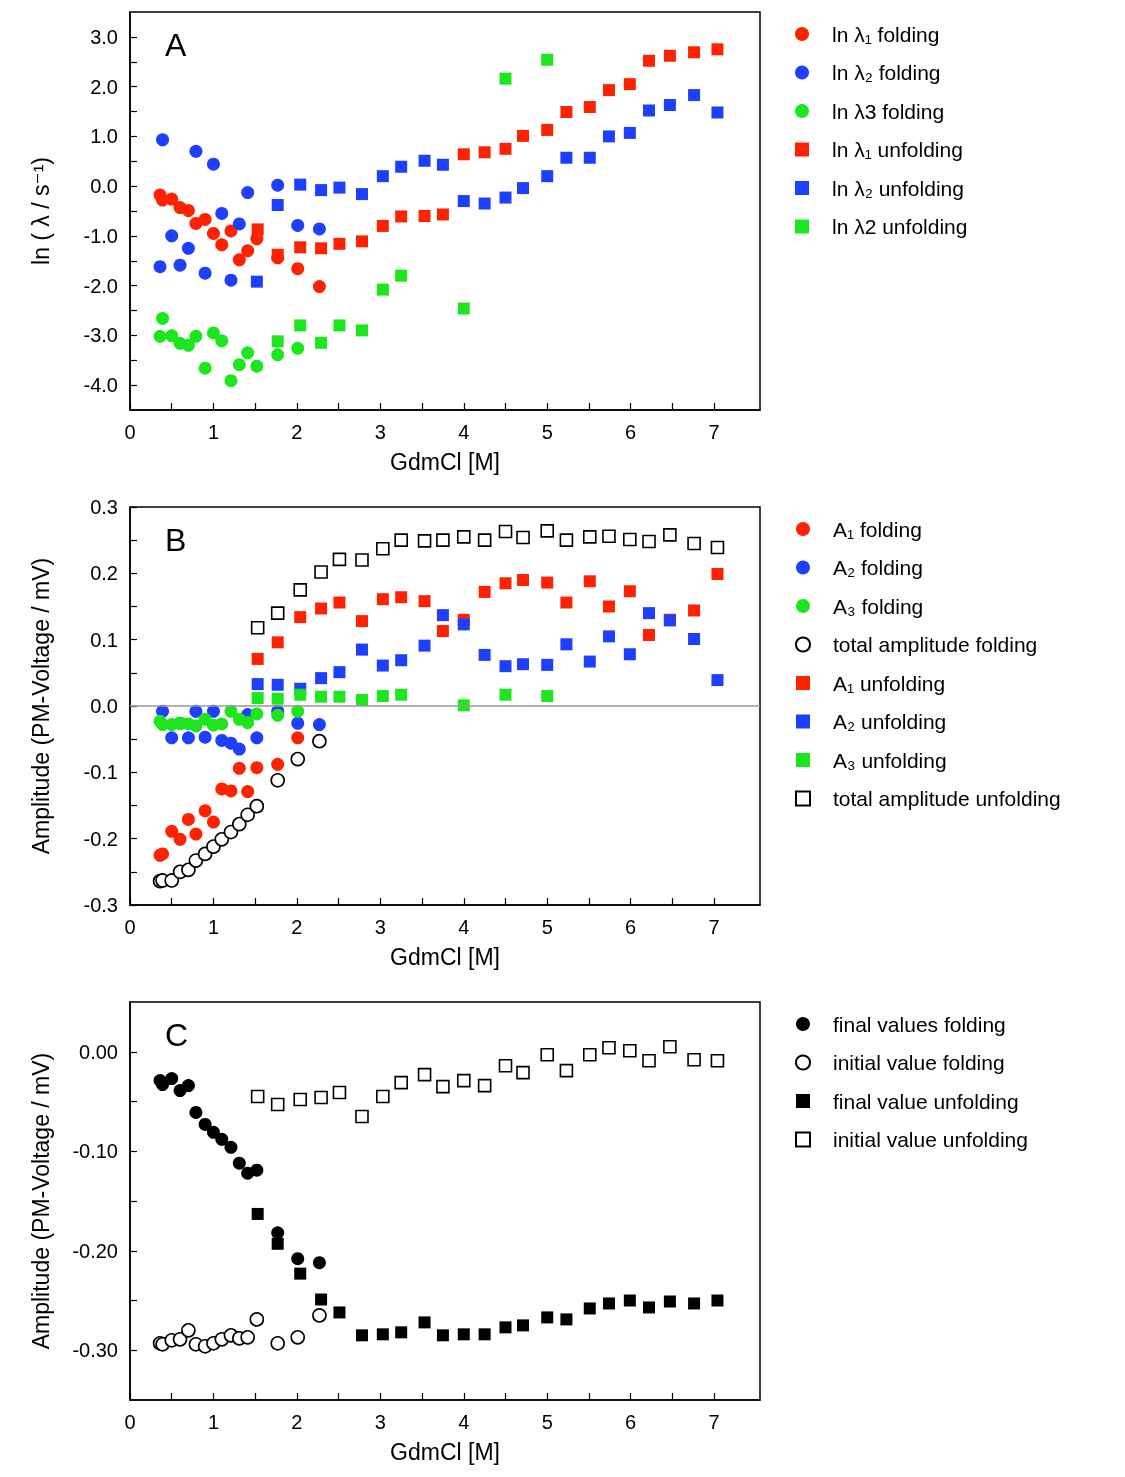  Describe the element at coordinates (878, 606) in the screenshot. I see `legend-label: A₃ folding` at that location.